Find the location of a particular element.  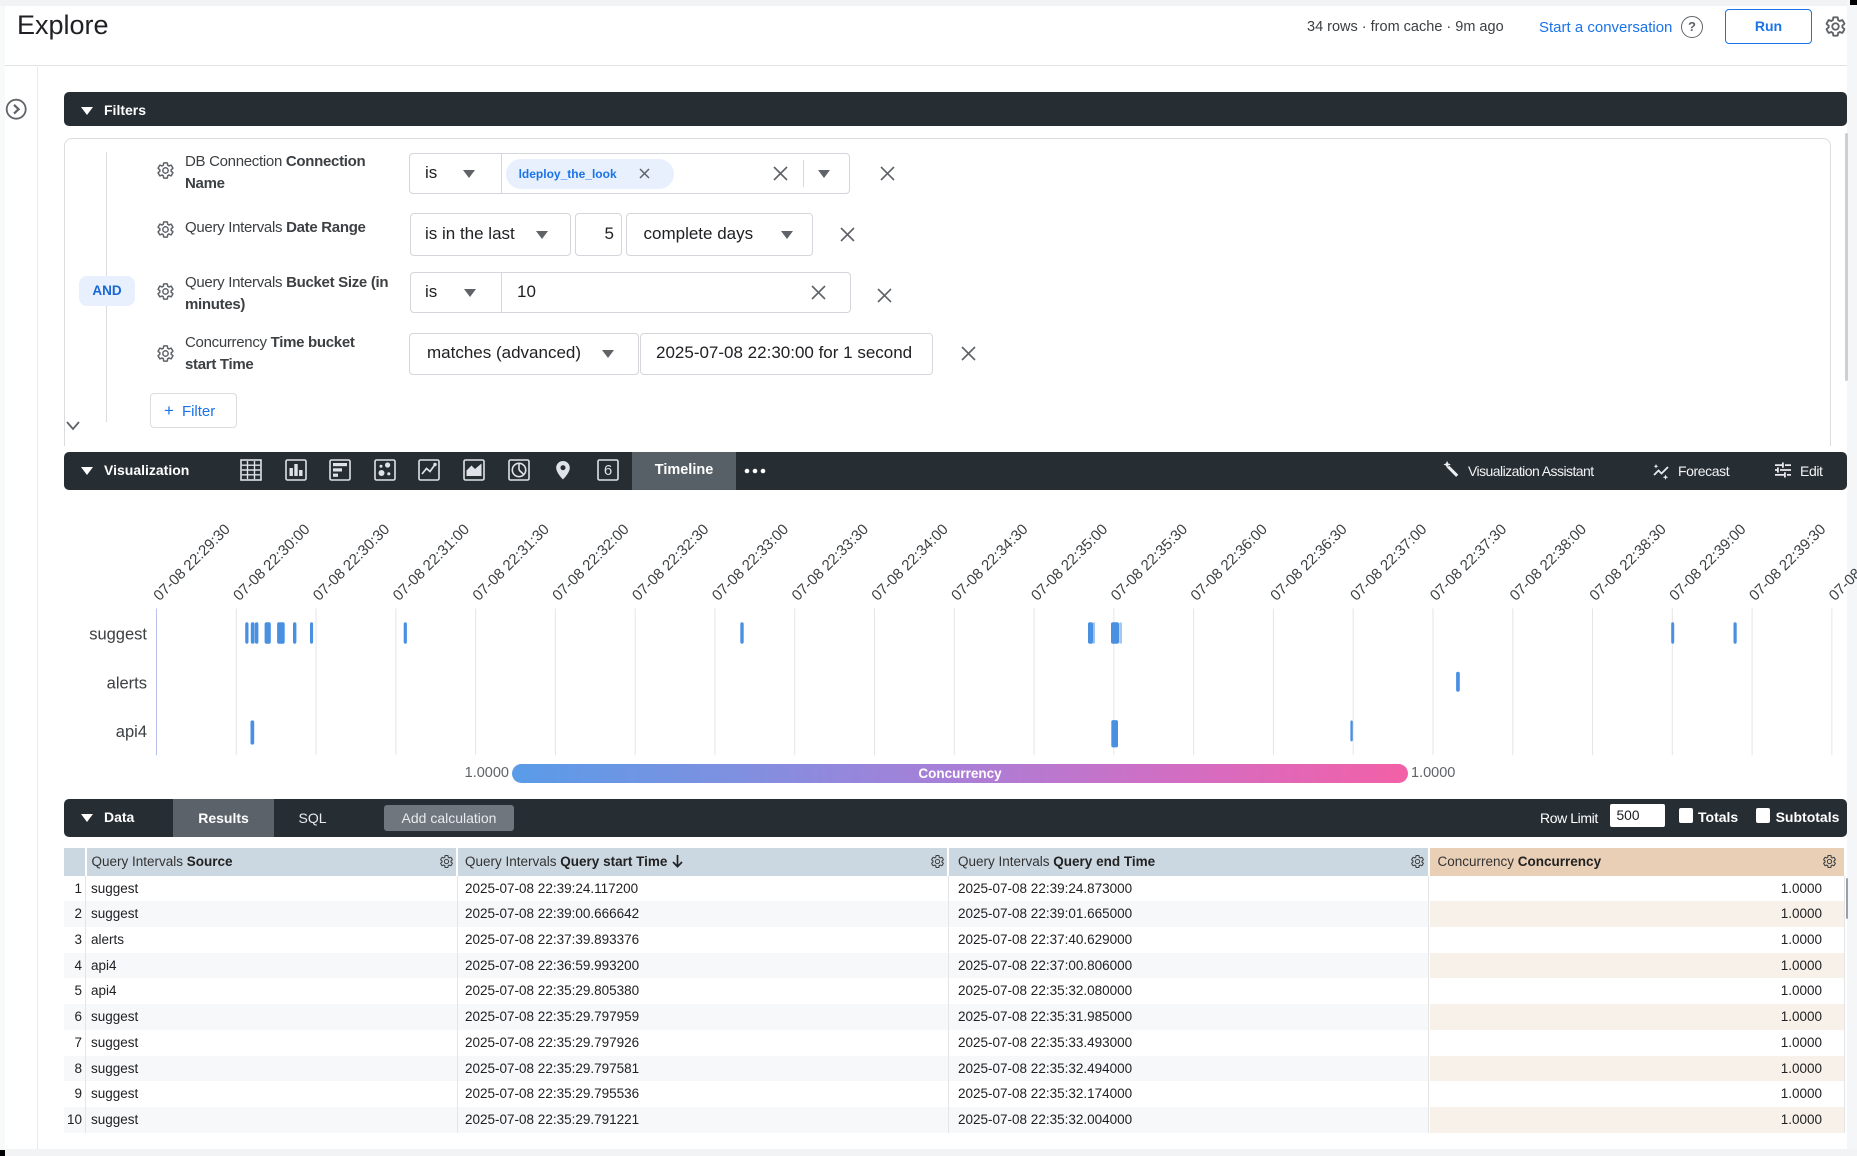

svg-text: 07-08 22:32:00 is located at coordinates (590, 562).